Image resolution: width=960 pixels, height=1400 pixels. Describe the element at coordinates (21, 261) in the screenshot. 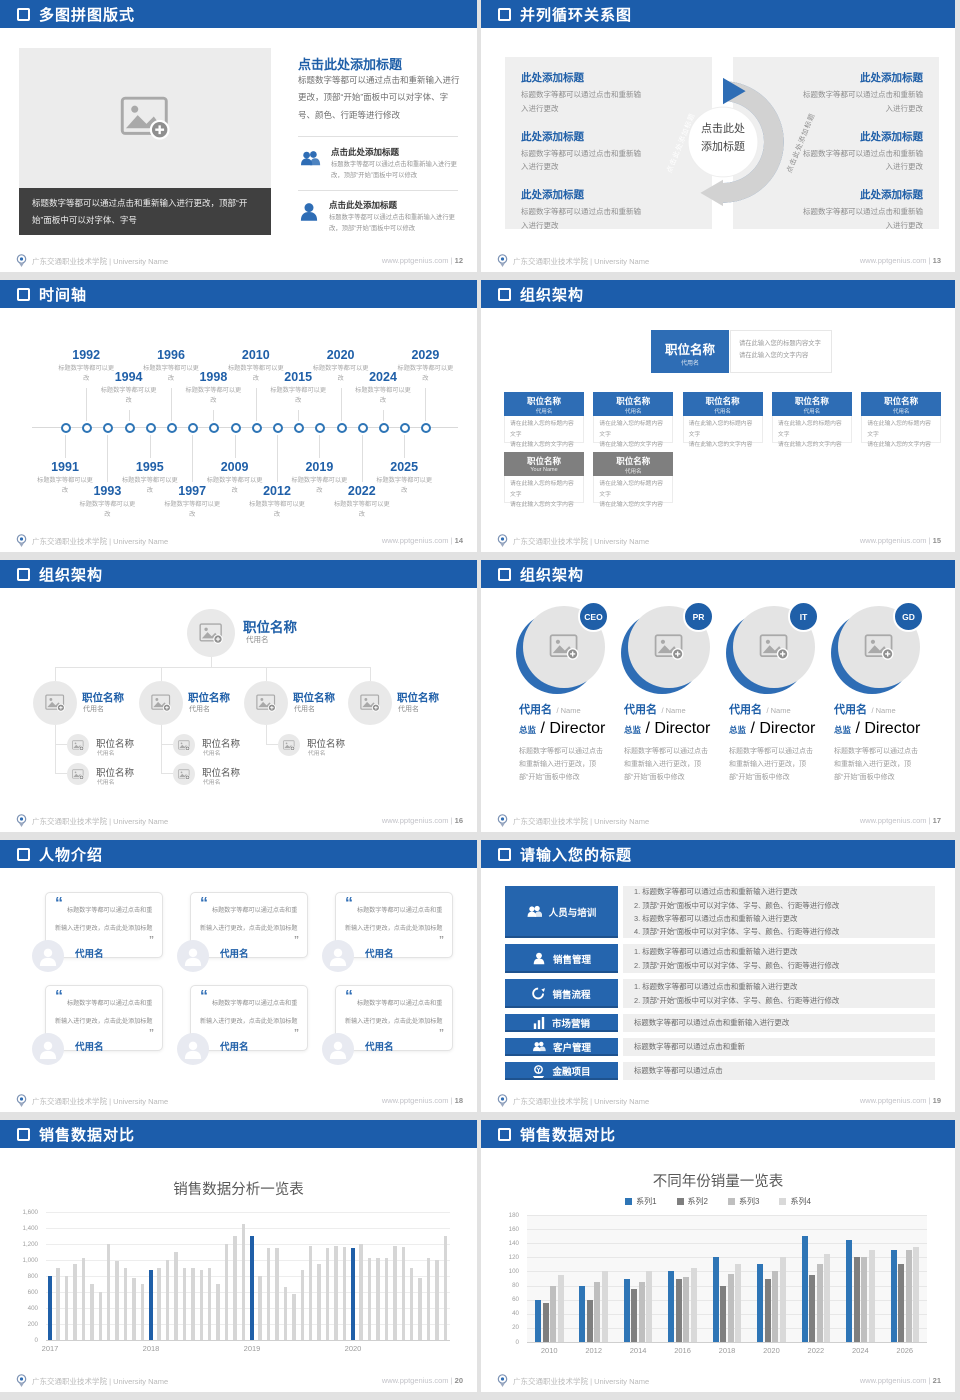

I see `school-logo-icon` at that location.